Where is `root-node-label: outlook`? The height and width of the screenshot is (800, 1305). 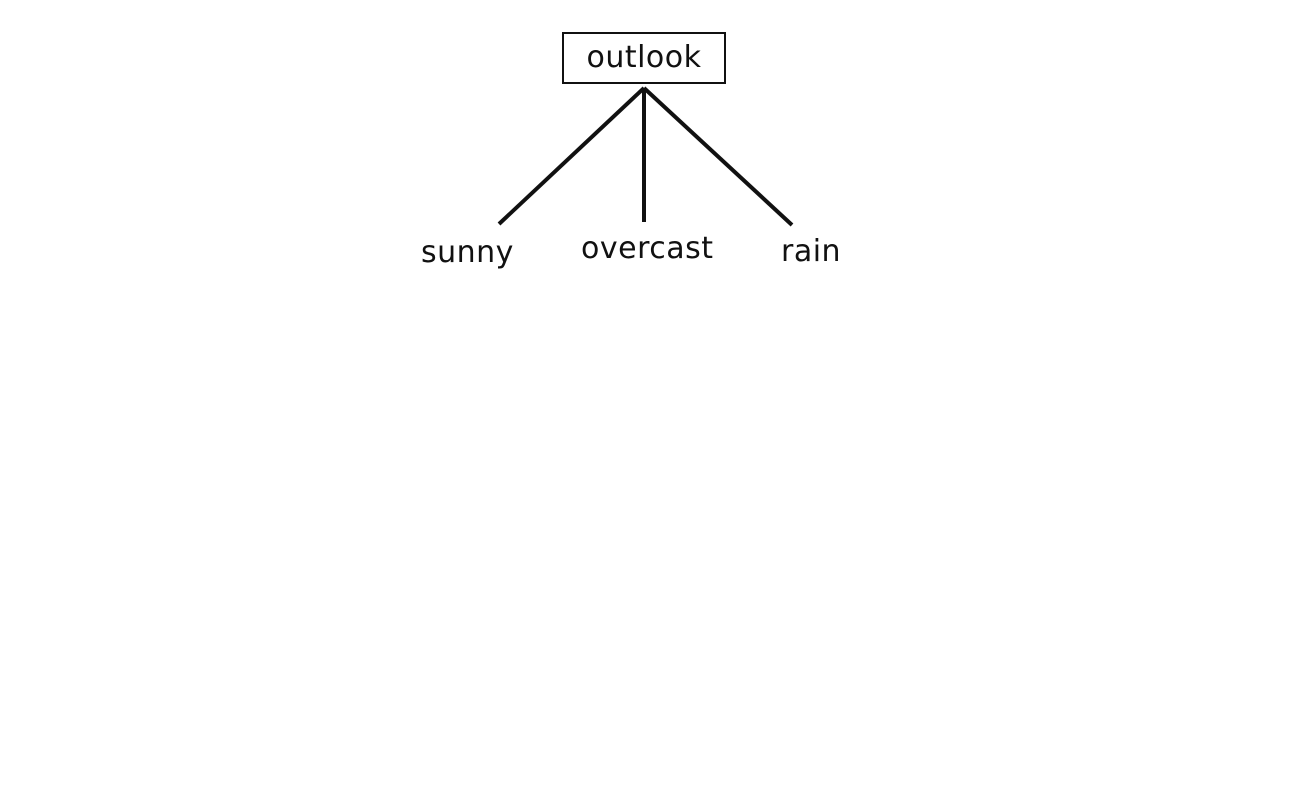 root-node-label: outlook is located at coordinates (644, 57).